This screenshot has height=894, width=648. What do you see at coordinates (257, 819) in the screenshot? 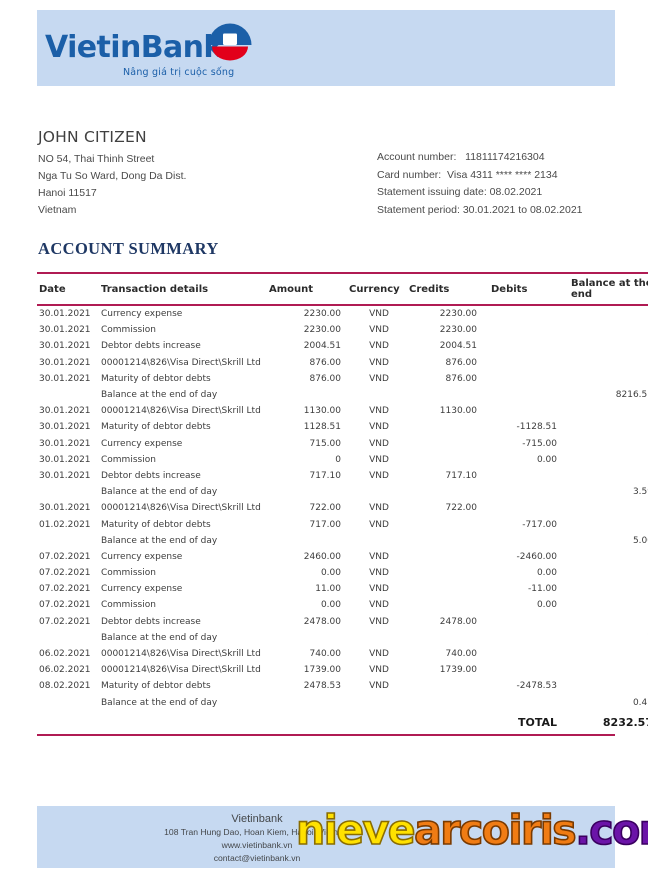
I see `footer-bank-name: Vietinbank` at bounding box center [257, 819].